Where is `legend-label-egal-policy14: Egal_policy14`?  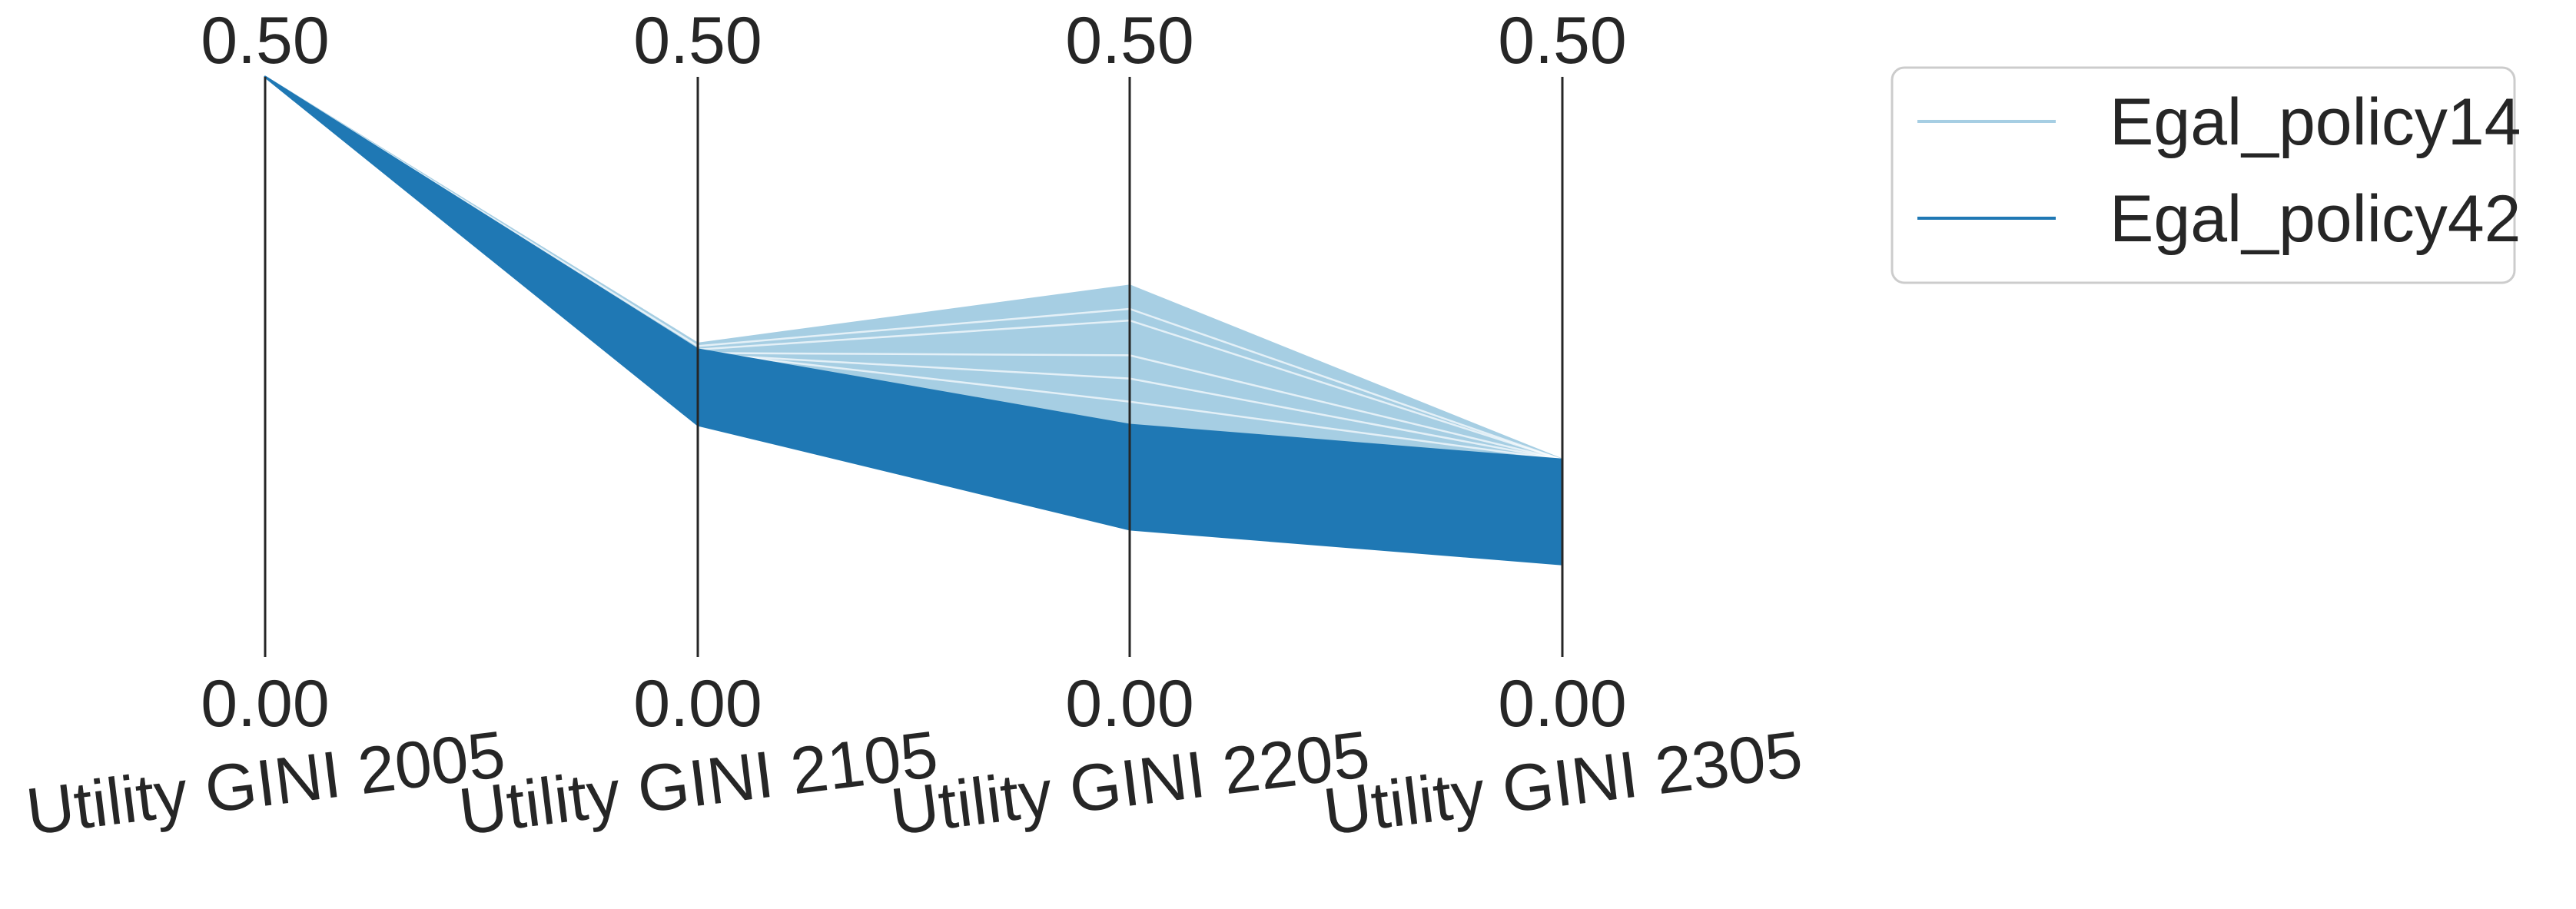 legend-label-egal-policy14: Egal_policy14 is located at coordinates (2315, 122).